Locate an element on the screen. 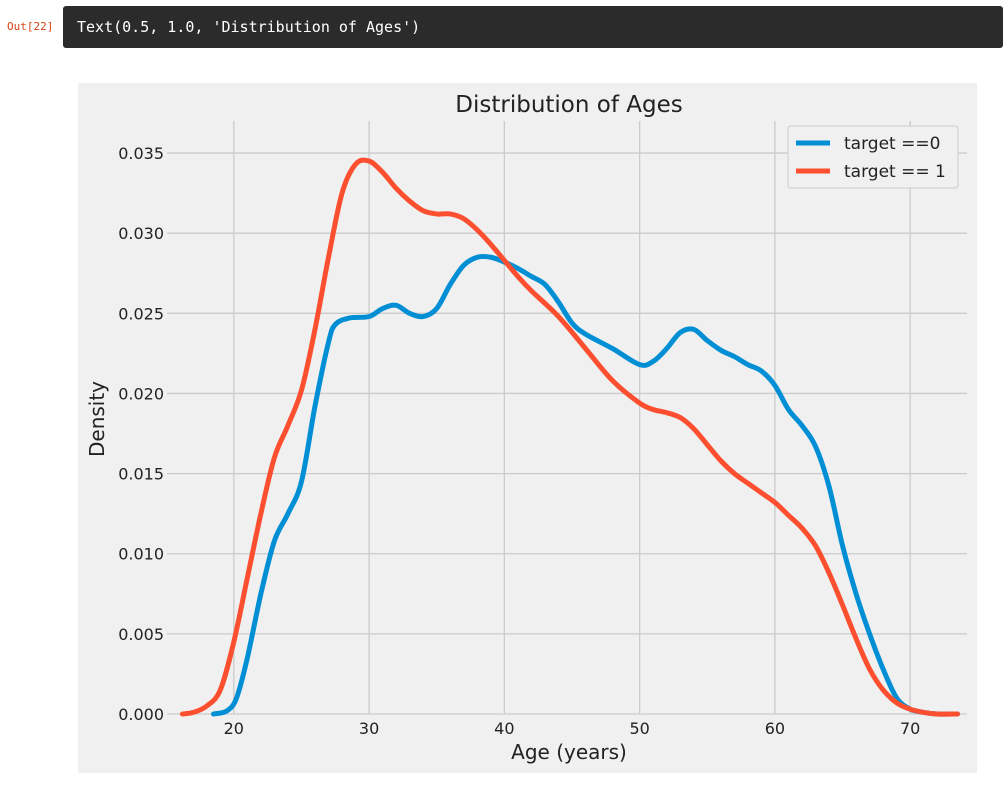  y-axis-label: Density is located at coordinates (97, 419).